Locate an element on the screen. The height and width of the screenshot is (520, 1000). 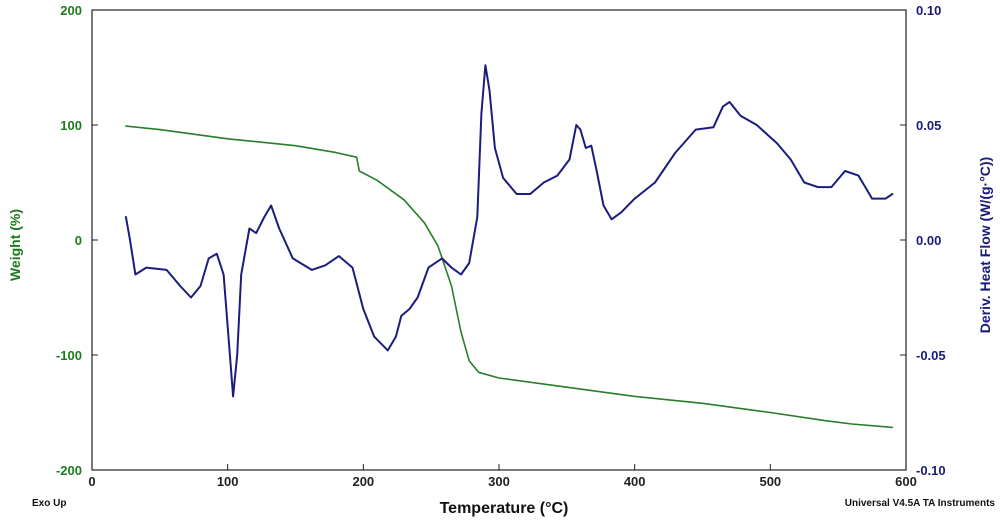
x-tick-label: 500 is located at coordinates (770, 481).